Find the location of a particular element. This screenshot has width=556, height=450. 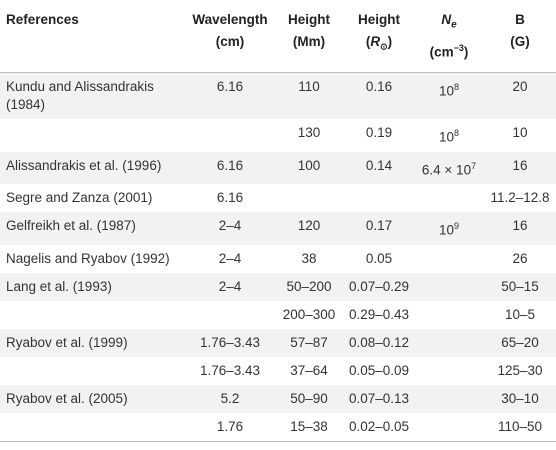

table-cell: 37–64 is located at coordinates (309, 371).